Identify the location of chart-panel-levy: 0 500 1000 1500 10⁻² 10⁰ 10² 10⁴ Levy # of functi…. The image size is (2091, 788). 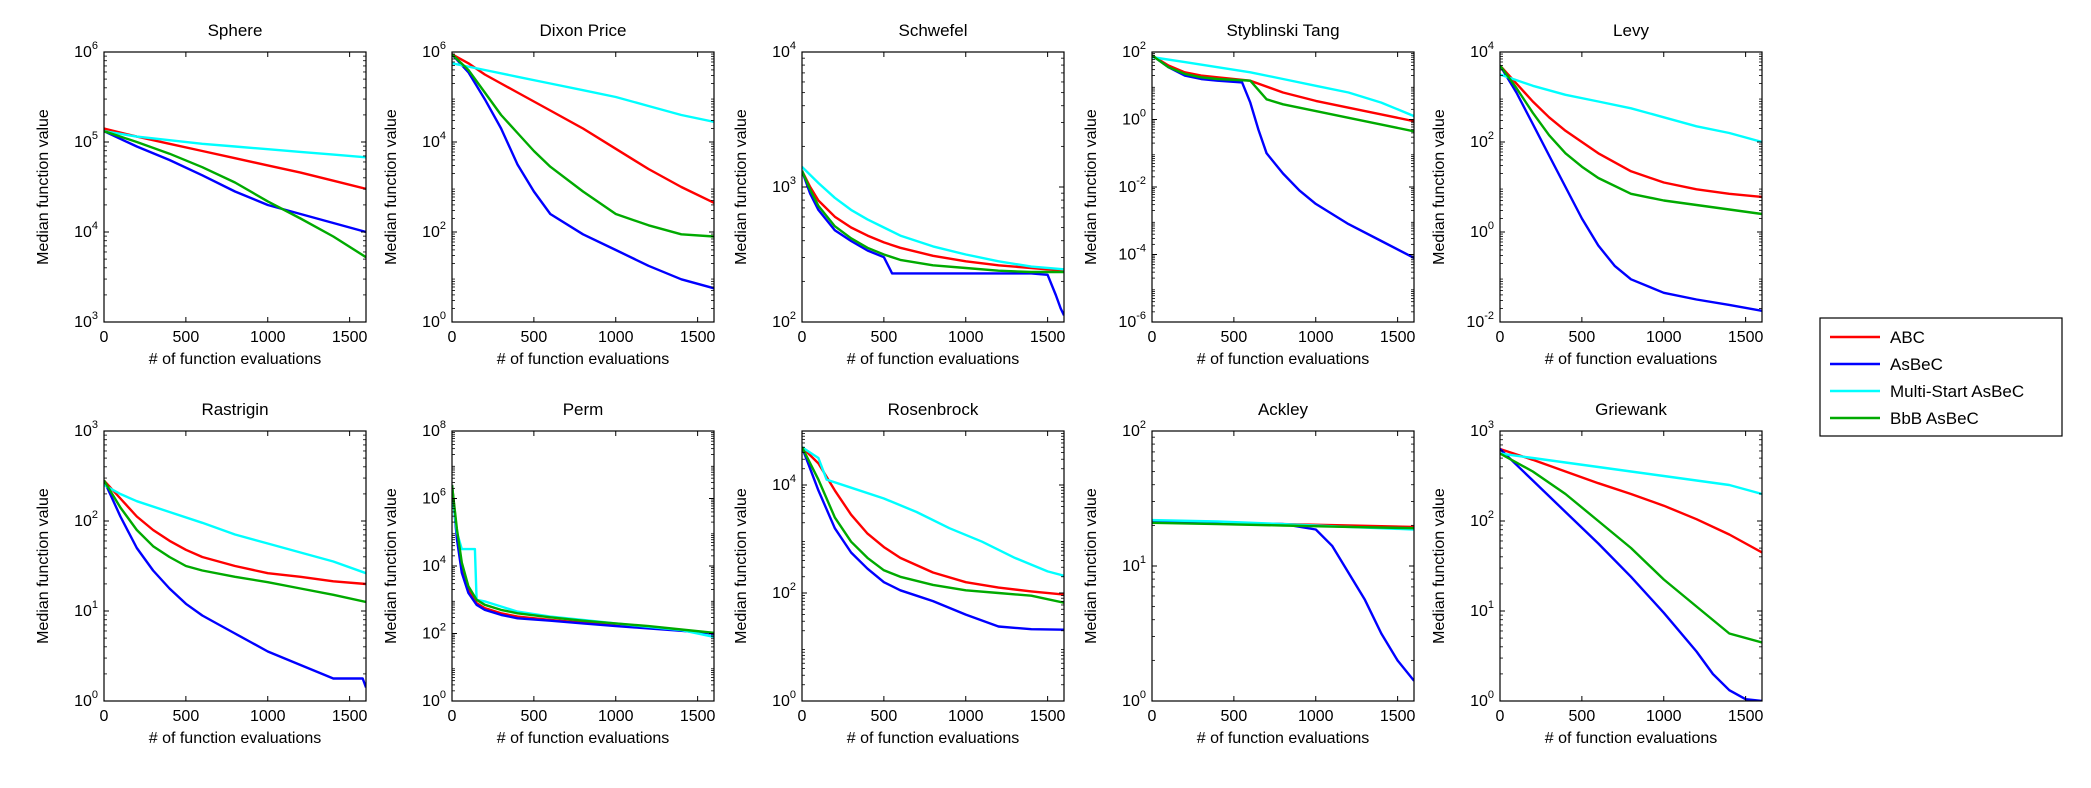
(1597, 194).